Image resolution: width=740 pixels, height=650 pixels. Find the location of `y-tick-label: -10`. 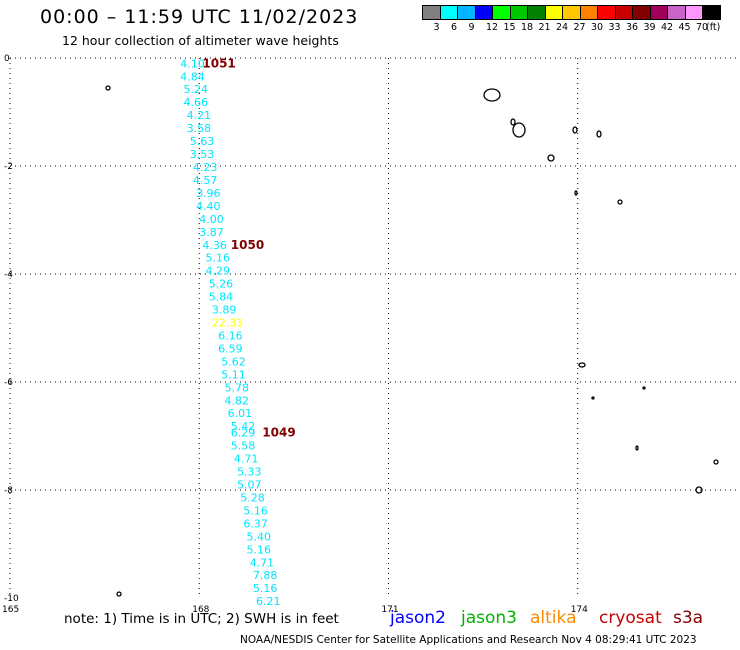

y-tick-label: -10 is located at coordinates (11, 599).